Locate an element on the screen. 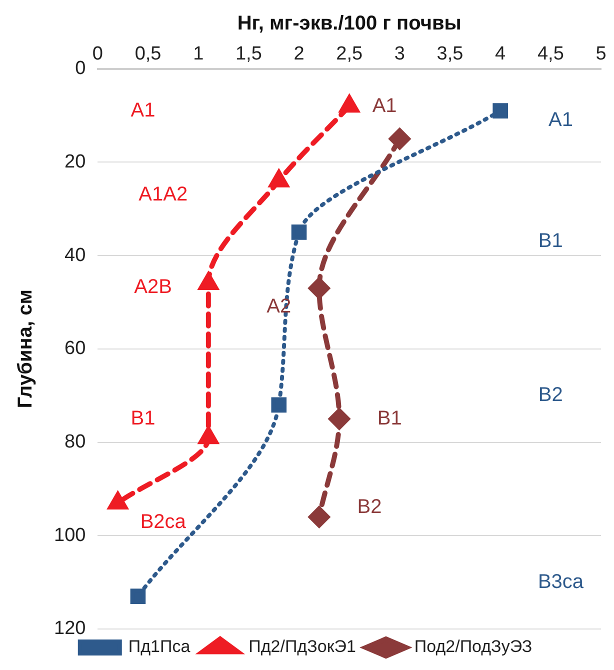  x-tick-label: 1 is located at coordinates (198, 54).